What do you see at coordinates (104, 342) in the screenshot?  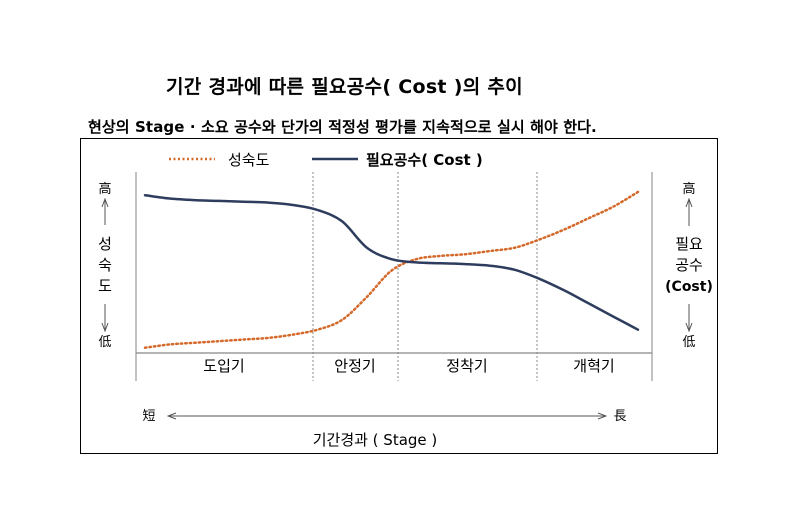 I see `left-axis-low: 低` at bounding box center [104, 342].